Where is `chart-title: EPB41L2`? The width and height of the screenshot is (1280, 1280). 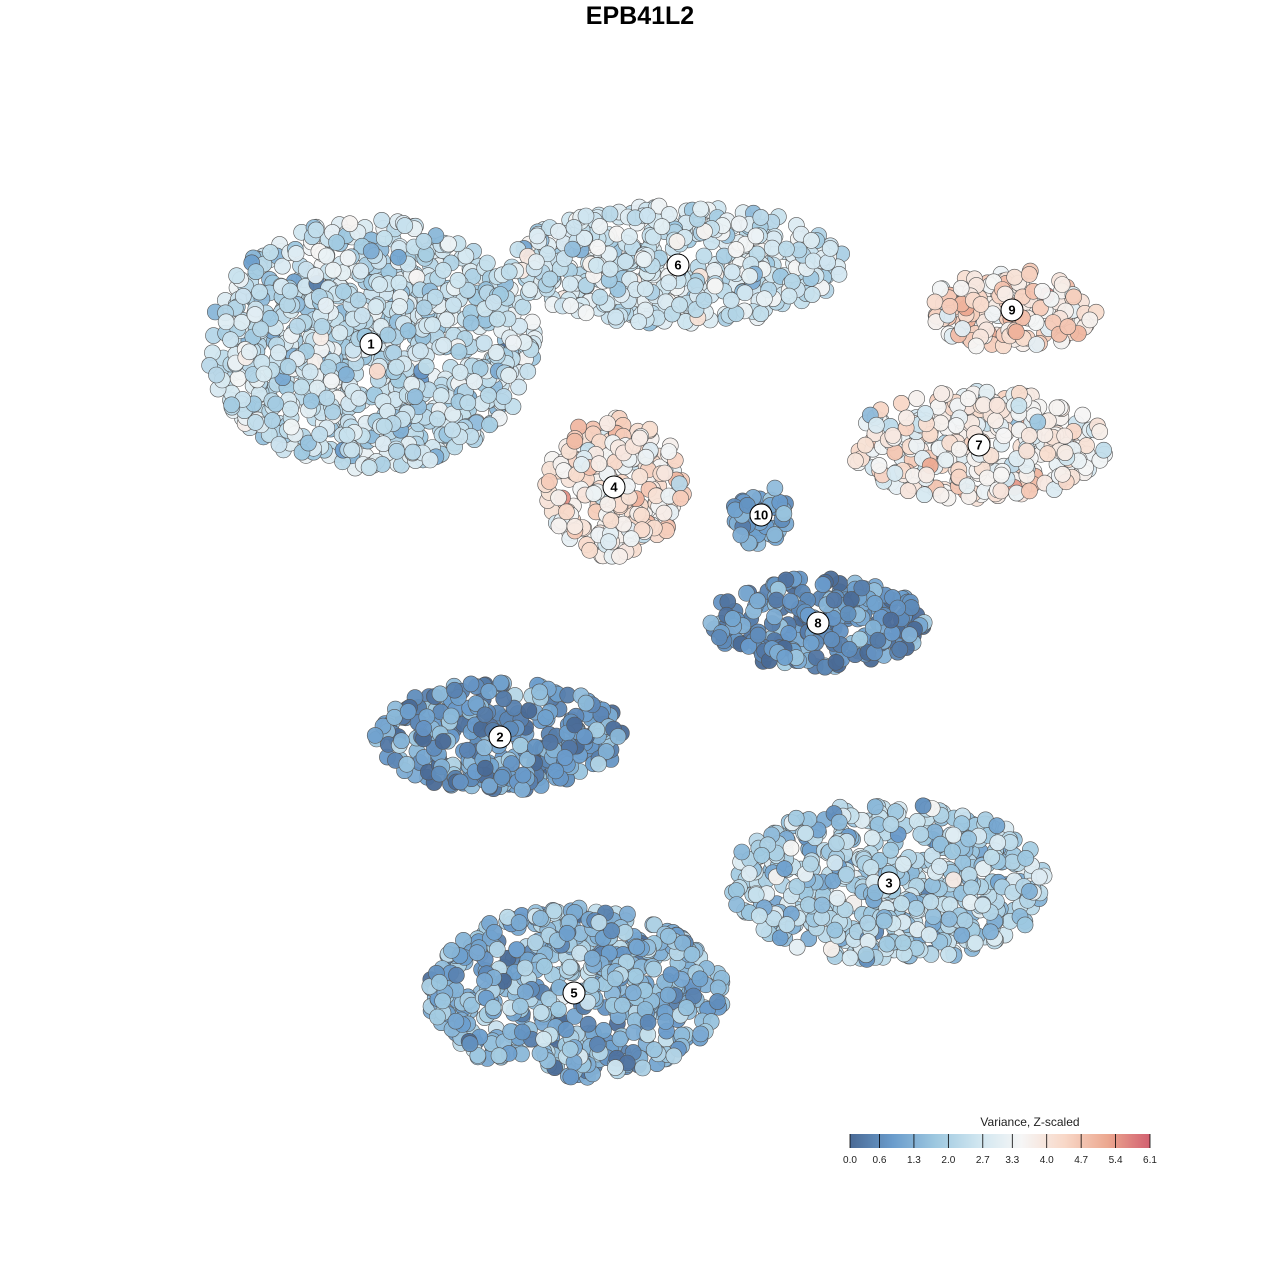 chart-title: EPB41L2 is located at coordinates (640, 16).